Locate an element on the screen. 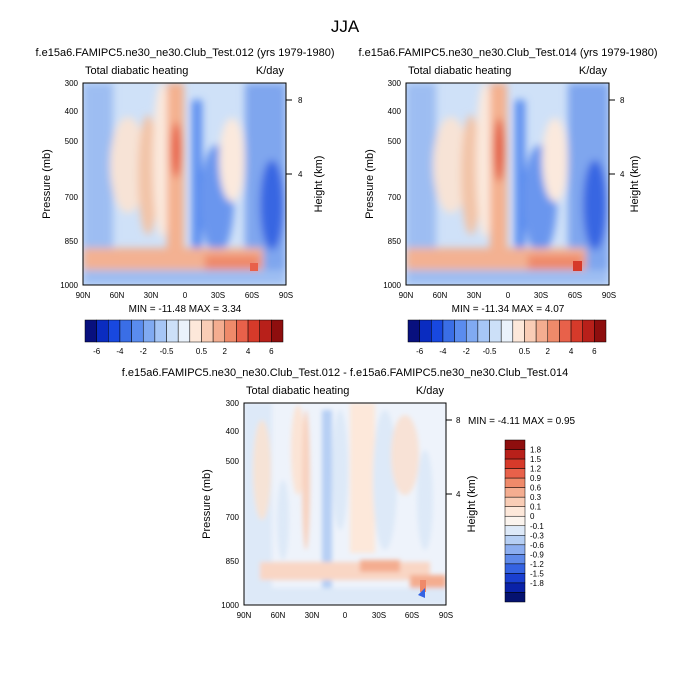 This screenshot has width=691, height=690. figure-title: JJA is located at coordinates (345, 26).